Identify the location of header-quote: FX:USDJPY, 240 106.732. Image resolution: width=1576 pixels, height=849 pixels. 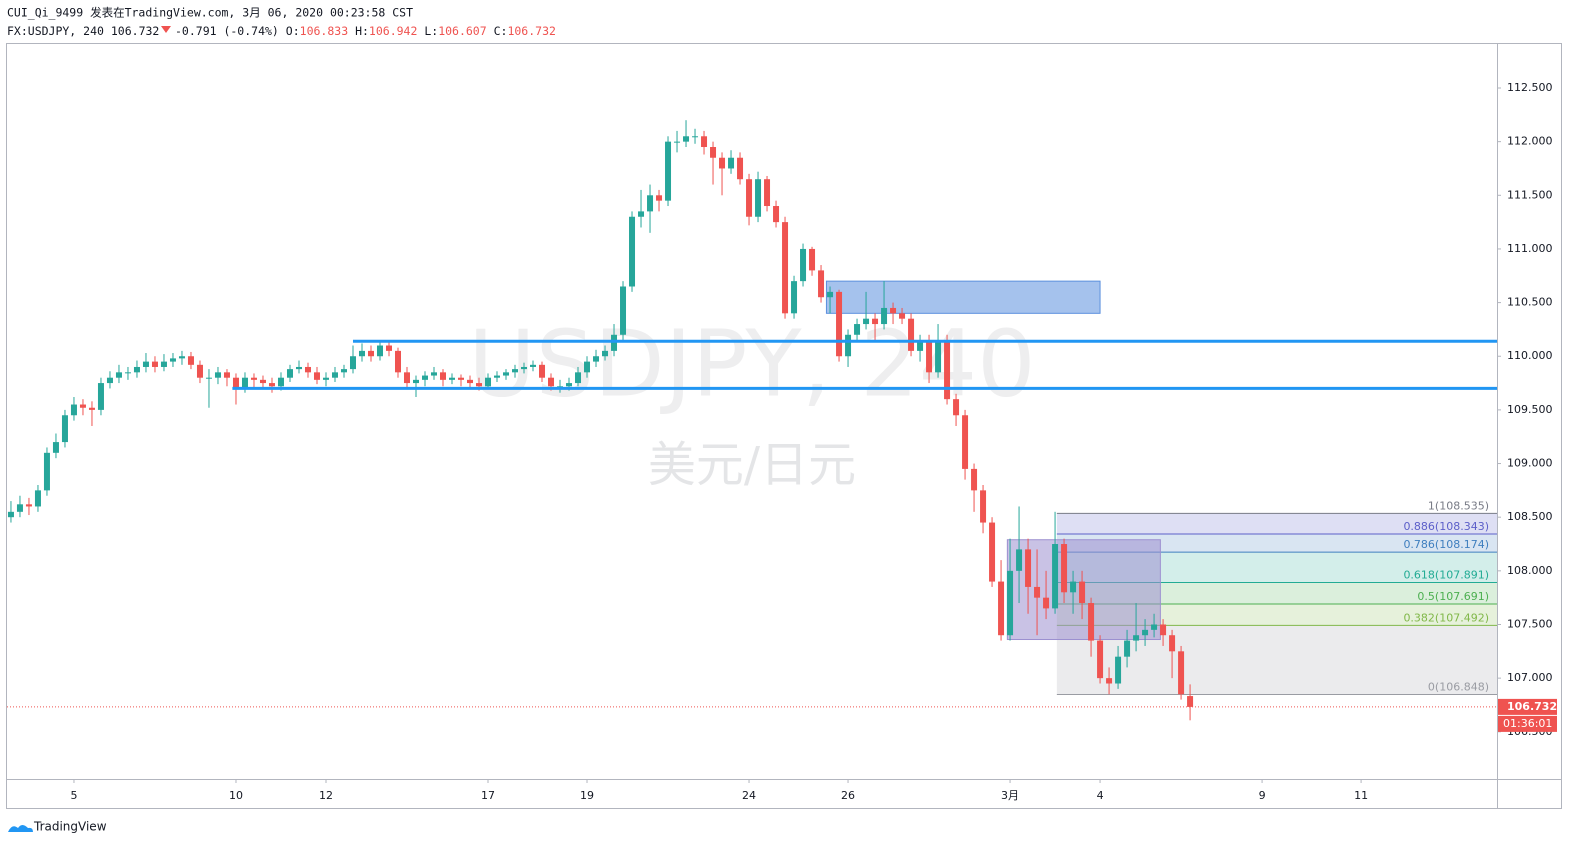
(83, 31).